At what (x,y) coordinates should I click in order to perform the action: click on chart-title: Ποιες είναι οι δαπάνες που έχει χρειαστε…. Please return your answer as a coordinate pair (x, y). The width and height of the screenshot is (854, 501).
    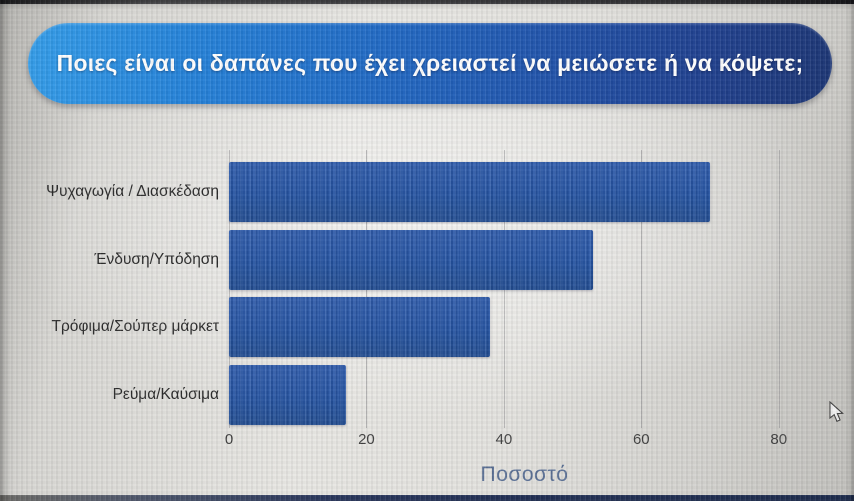
    Looking at the image, I should click on (430, 63).